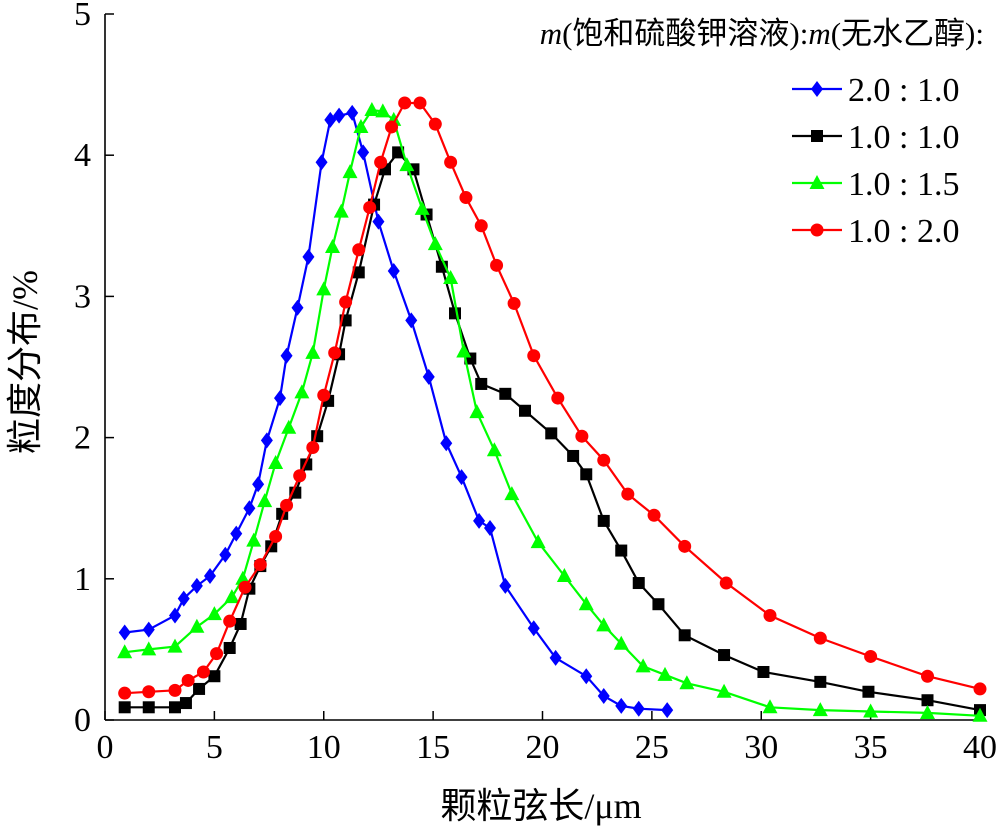 This screenshot has width=1000, height=833. Describe the element at coordinates (652, 747) in the screenshot. I see `x-tick-label: 25` at that location.